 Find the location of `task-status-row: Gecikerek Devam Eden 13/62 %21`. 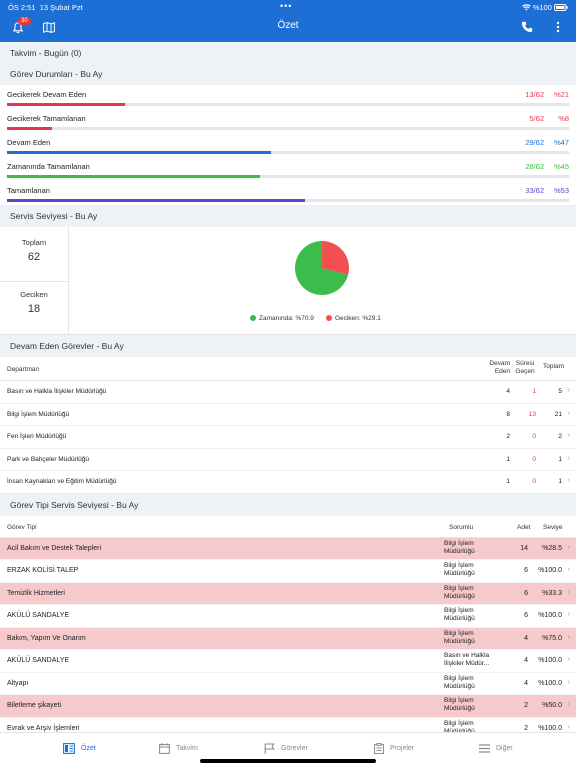

task-status-row: Gecikerek Devam Eden 13/62 %21 is located at coordinates (288, 97).